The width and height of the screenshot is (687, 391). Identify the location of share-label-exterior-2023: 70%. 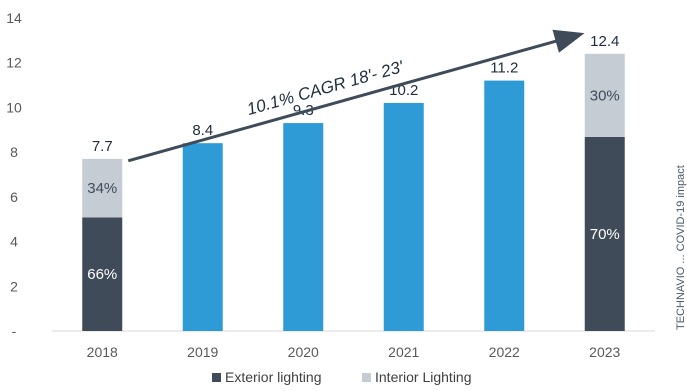
(605, 234).